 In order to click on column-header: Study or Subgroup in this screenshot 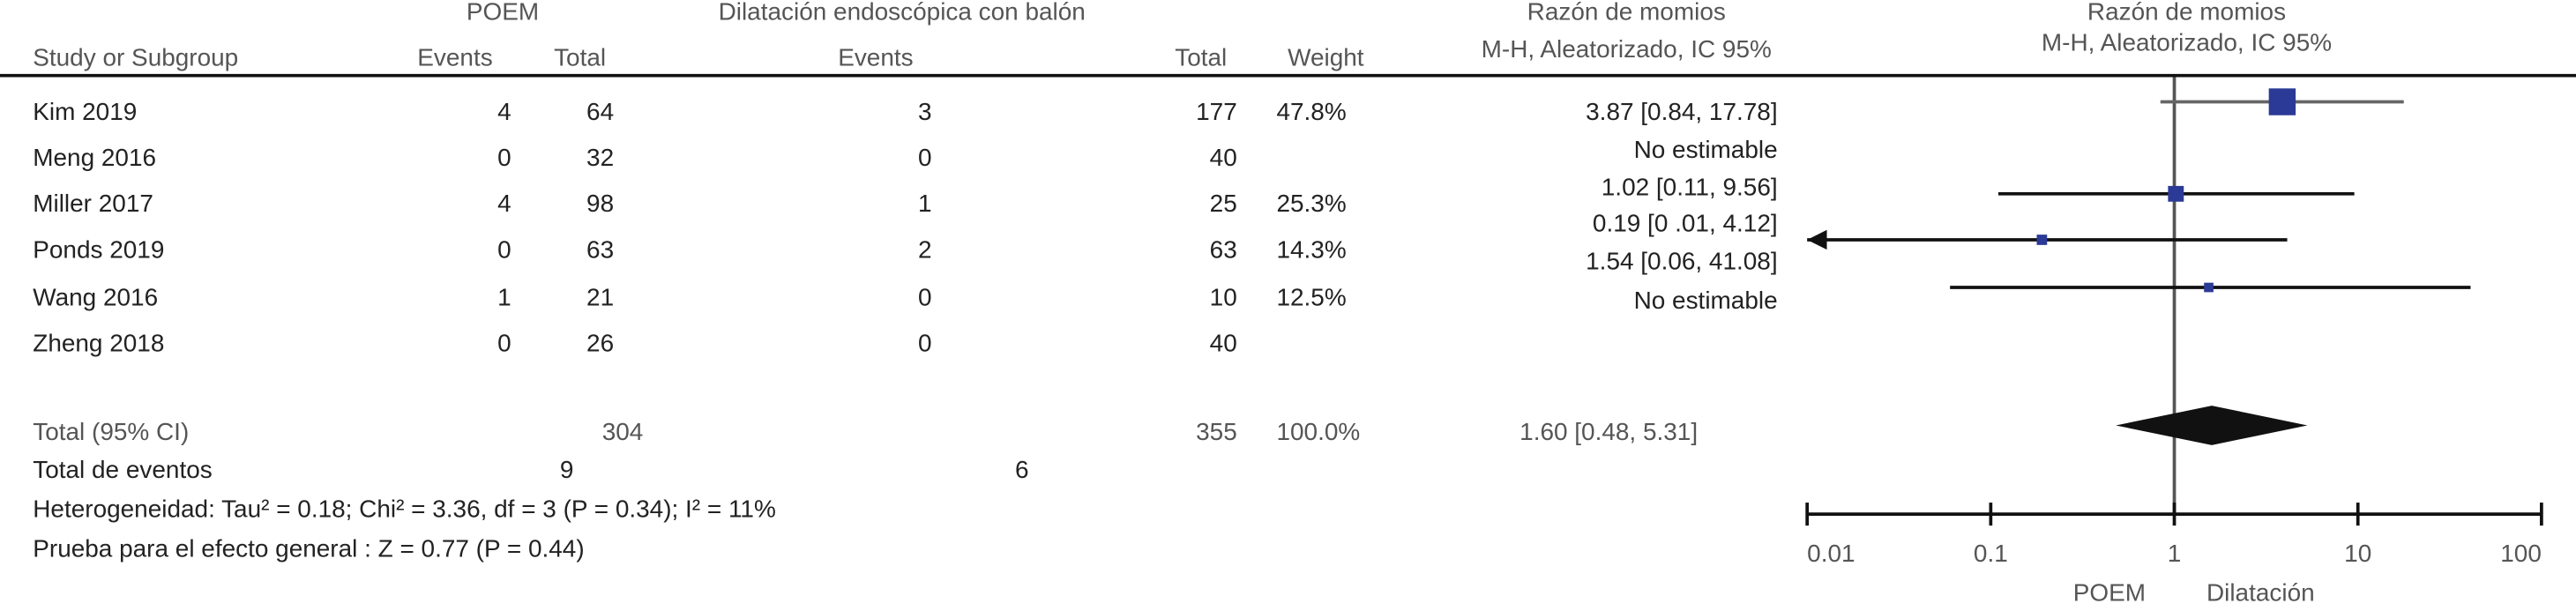, I will do `click(135, 57)`.